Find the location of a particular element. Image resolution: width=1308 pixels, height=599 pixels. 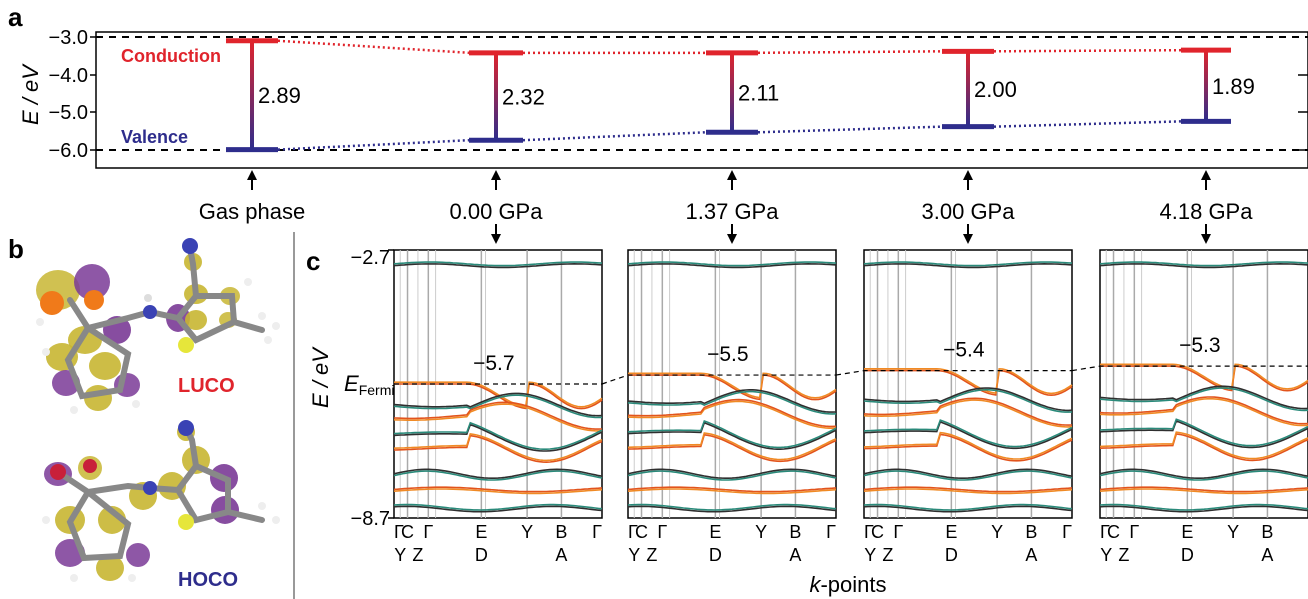

x-axis-label-rest: -points is located at coordinates (853, 584).